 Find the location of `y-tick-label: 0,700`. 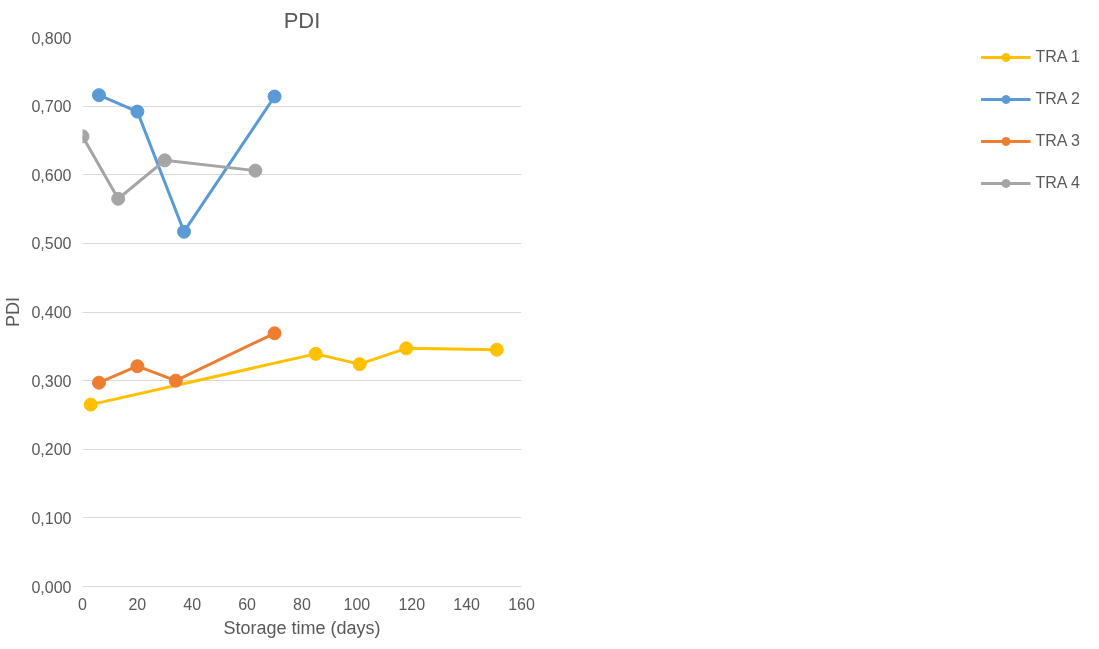

y-tick-label: 0,700 is located at coordinates (51, 107).